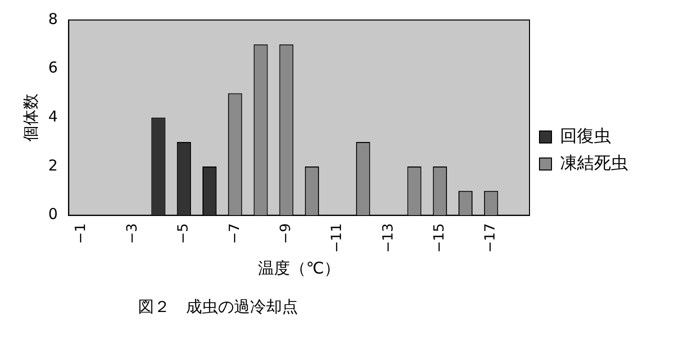 The width and height of the screenshot is (679, 341). I want to click on x-tick-label: −11, so click(337, 238).